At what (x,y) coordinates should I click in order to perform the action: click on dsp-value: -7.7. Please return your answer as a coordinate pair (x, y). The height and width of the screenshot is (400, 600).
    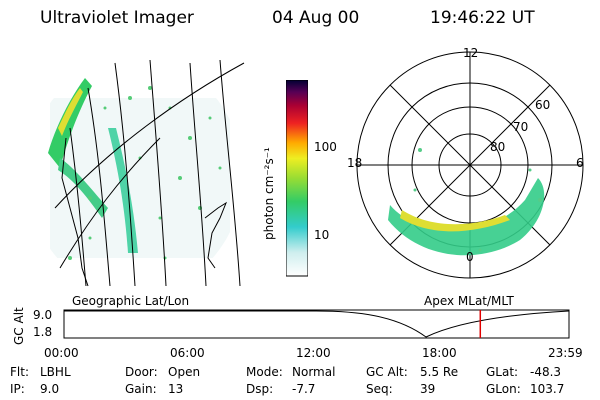
    Looking at the image, I should click on (304, 389).